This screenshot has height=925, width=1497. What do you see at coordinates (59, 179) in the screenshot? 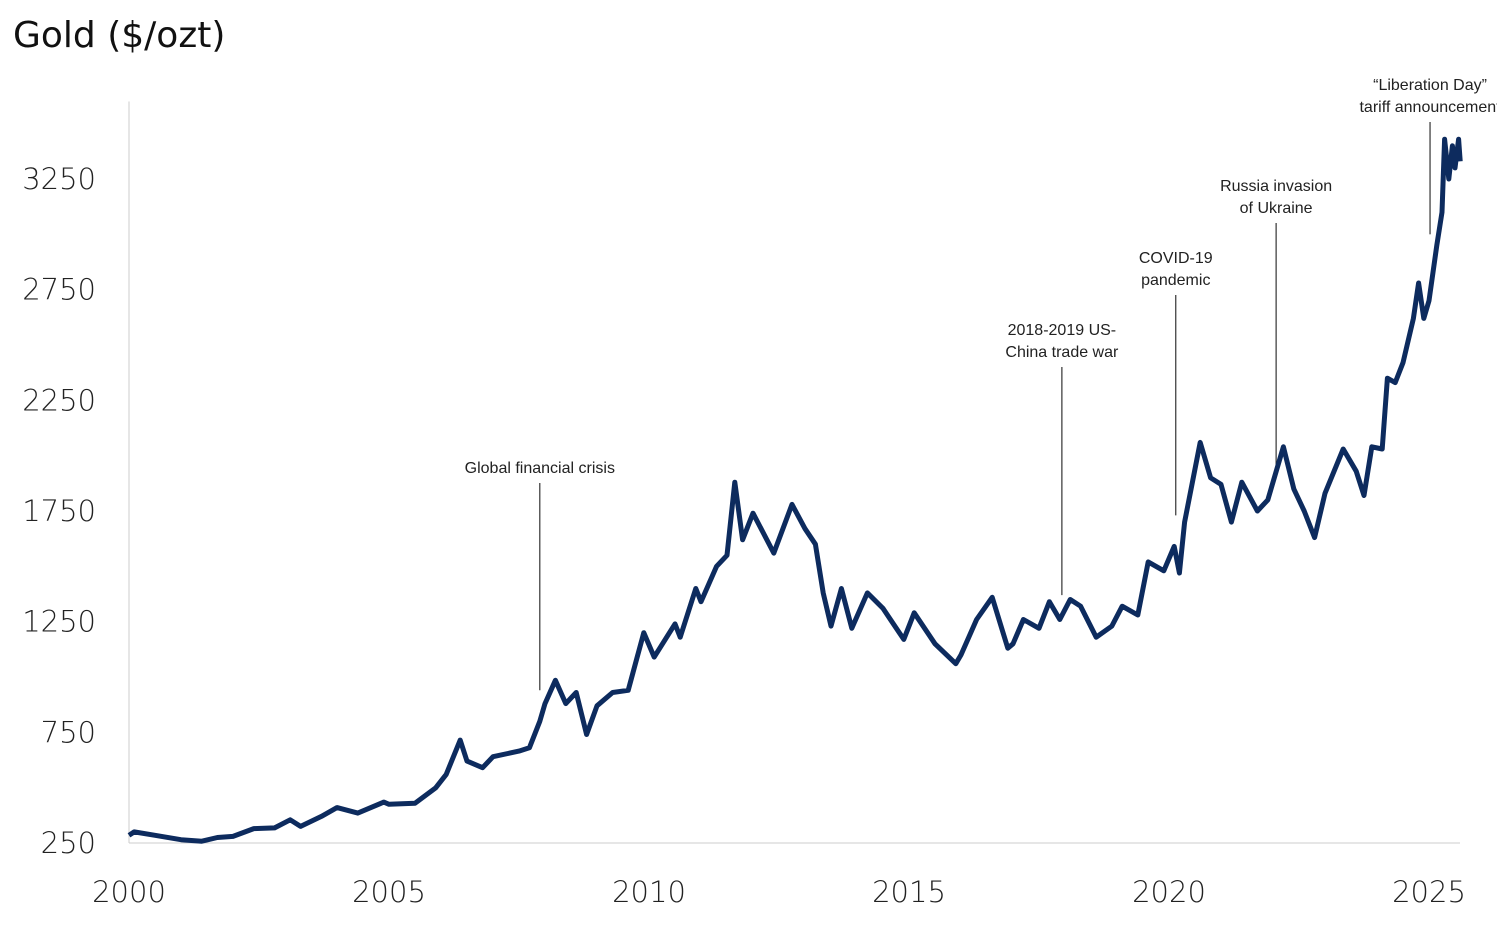
I see `y-tick-label: 3250` at bounding box center [59, 179].